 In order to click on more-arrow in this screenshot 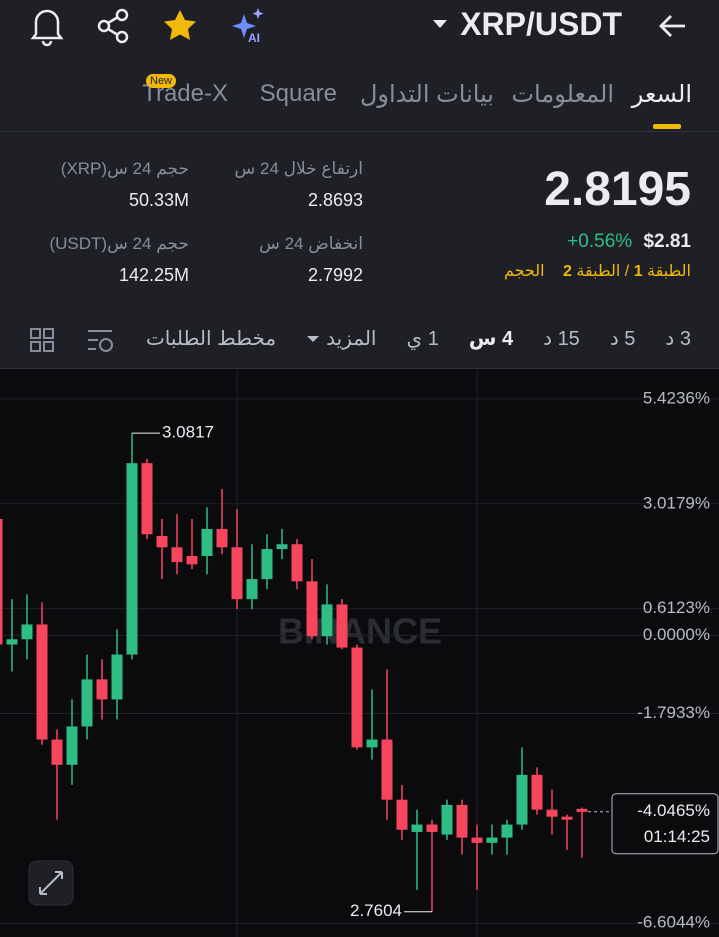, I will do `click(313, 338)`.